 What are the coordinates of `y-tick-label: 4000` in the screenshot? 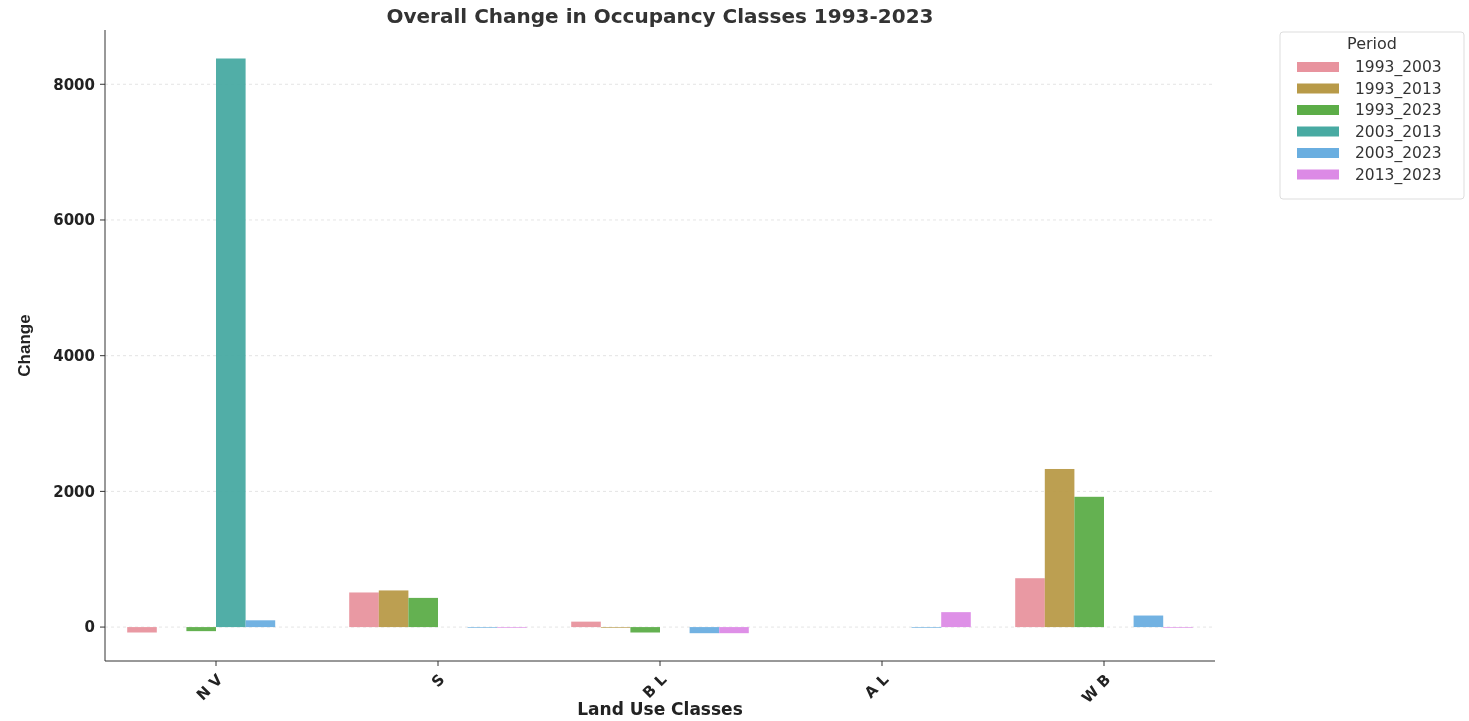 It's located at (74, 355).